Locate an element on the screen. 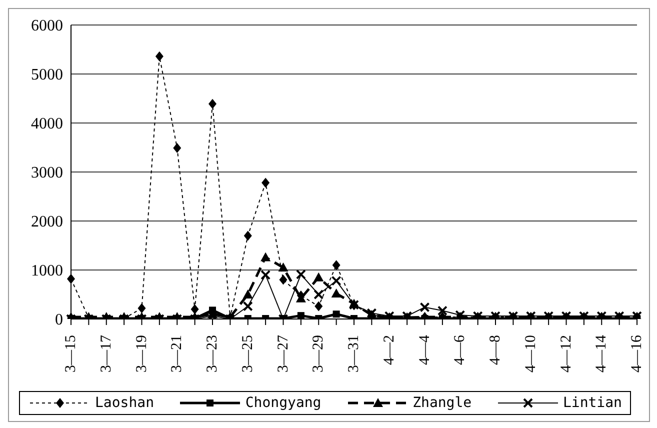 The height and width of the screenshot is (428, 657). x-tick-label: 4—14 is located at coordinates (602, 353).